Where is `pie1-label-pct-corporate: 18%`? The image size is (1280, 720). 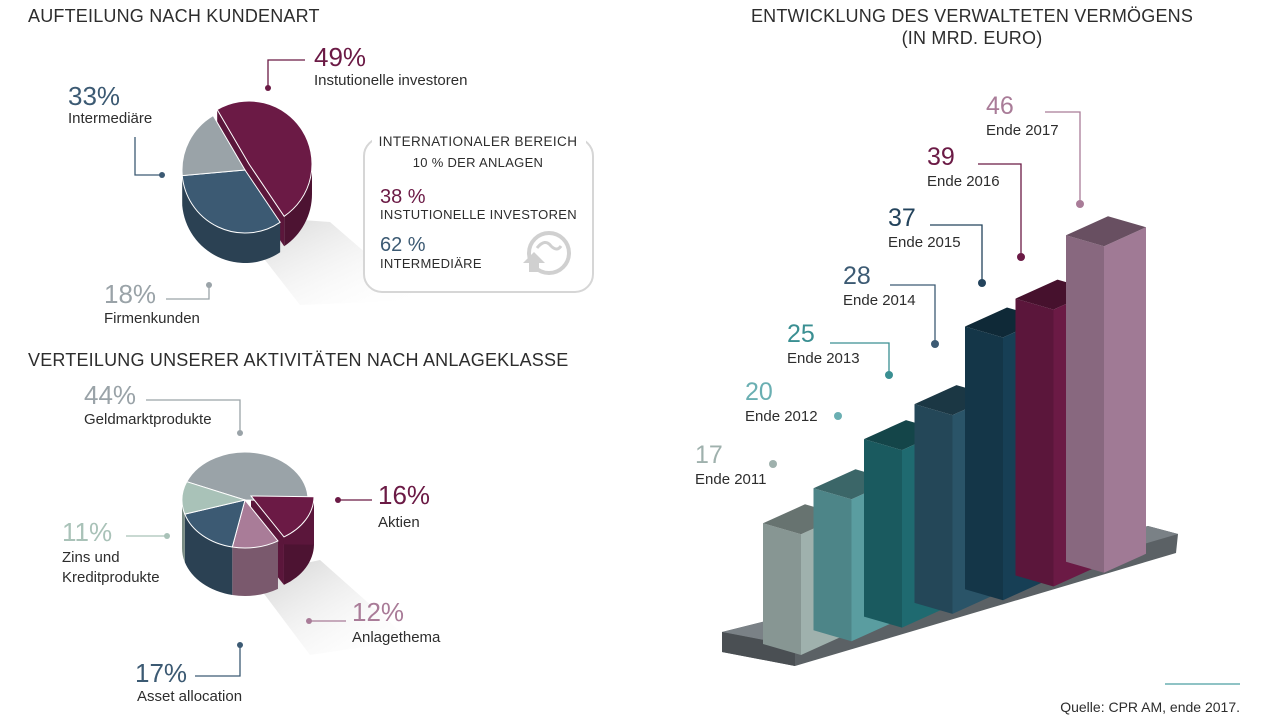 pie1-label-pct-corporate: 18% is located at coordinates (130, 294).